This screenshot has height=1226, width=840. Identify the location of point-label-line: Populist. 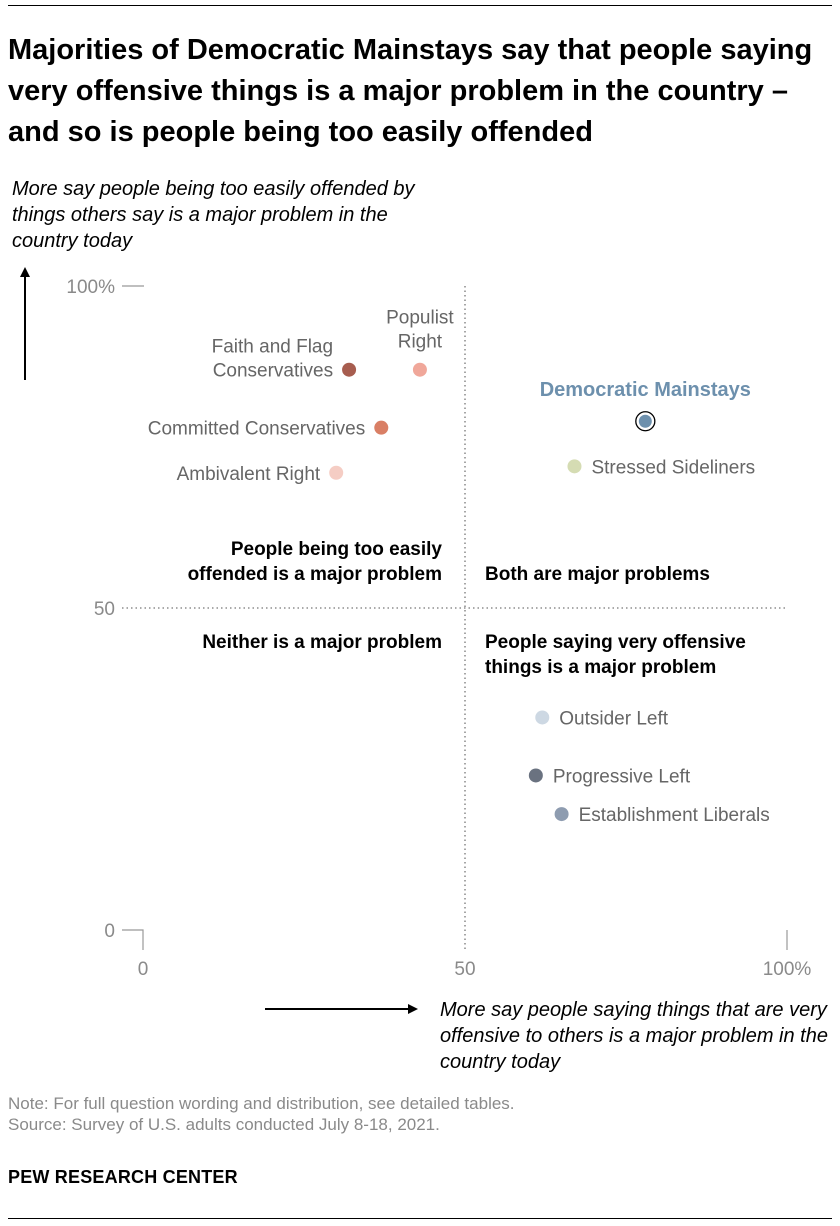
(420, 318).